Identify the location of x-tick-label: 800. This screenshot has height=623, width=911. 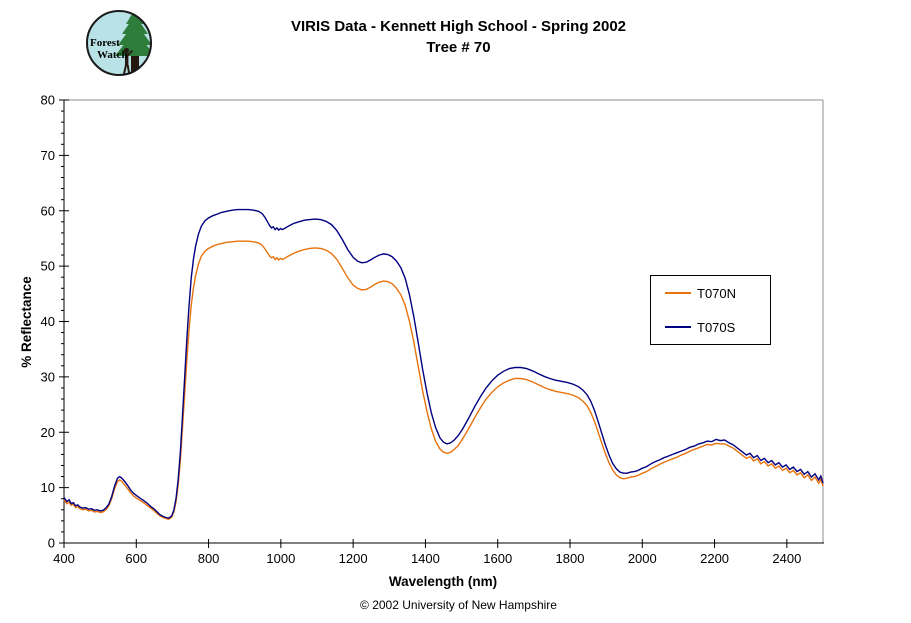
(209, 558).